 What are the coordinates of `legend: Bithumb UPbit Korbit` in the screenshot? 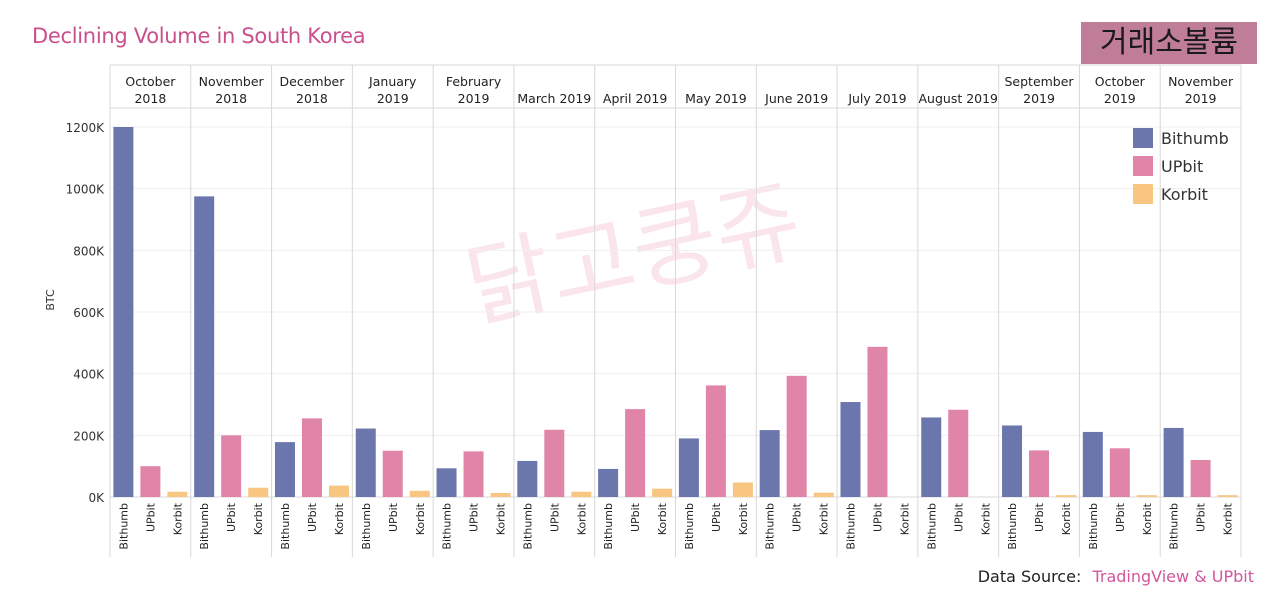 It's located at (1181, 166).